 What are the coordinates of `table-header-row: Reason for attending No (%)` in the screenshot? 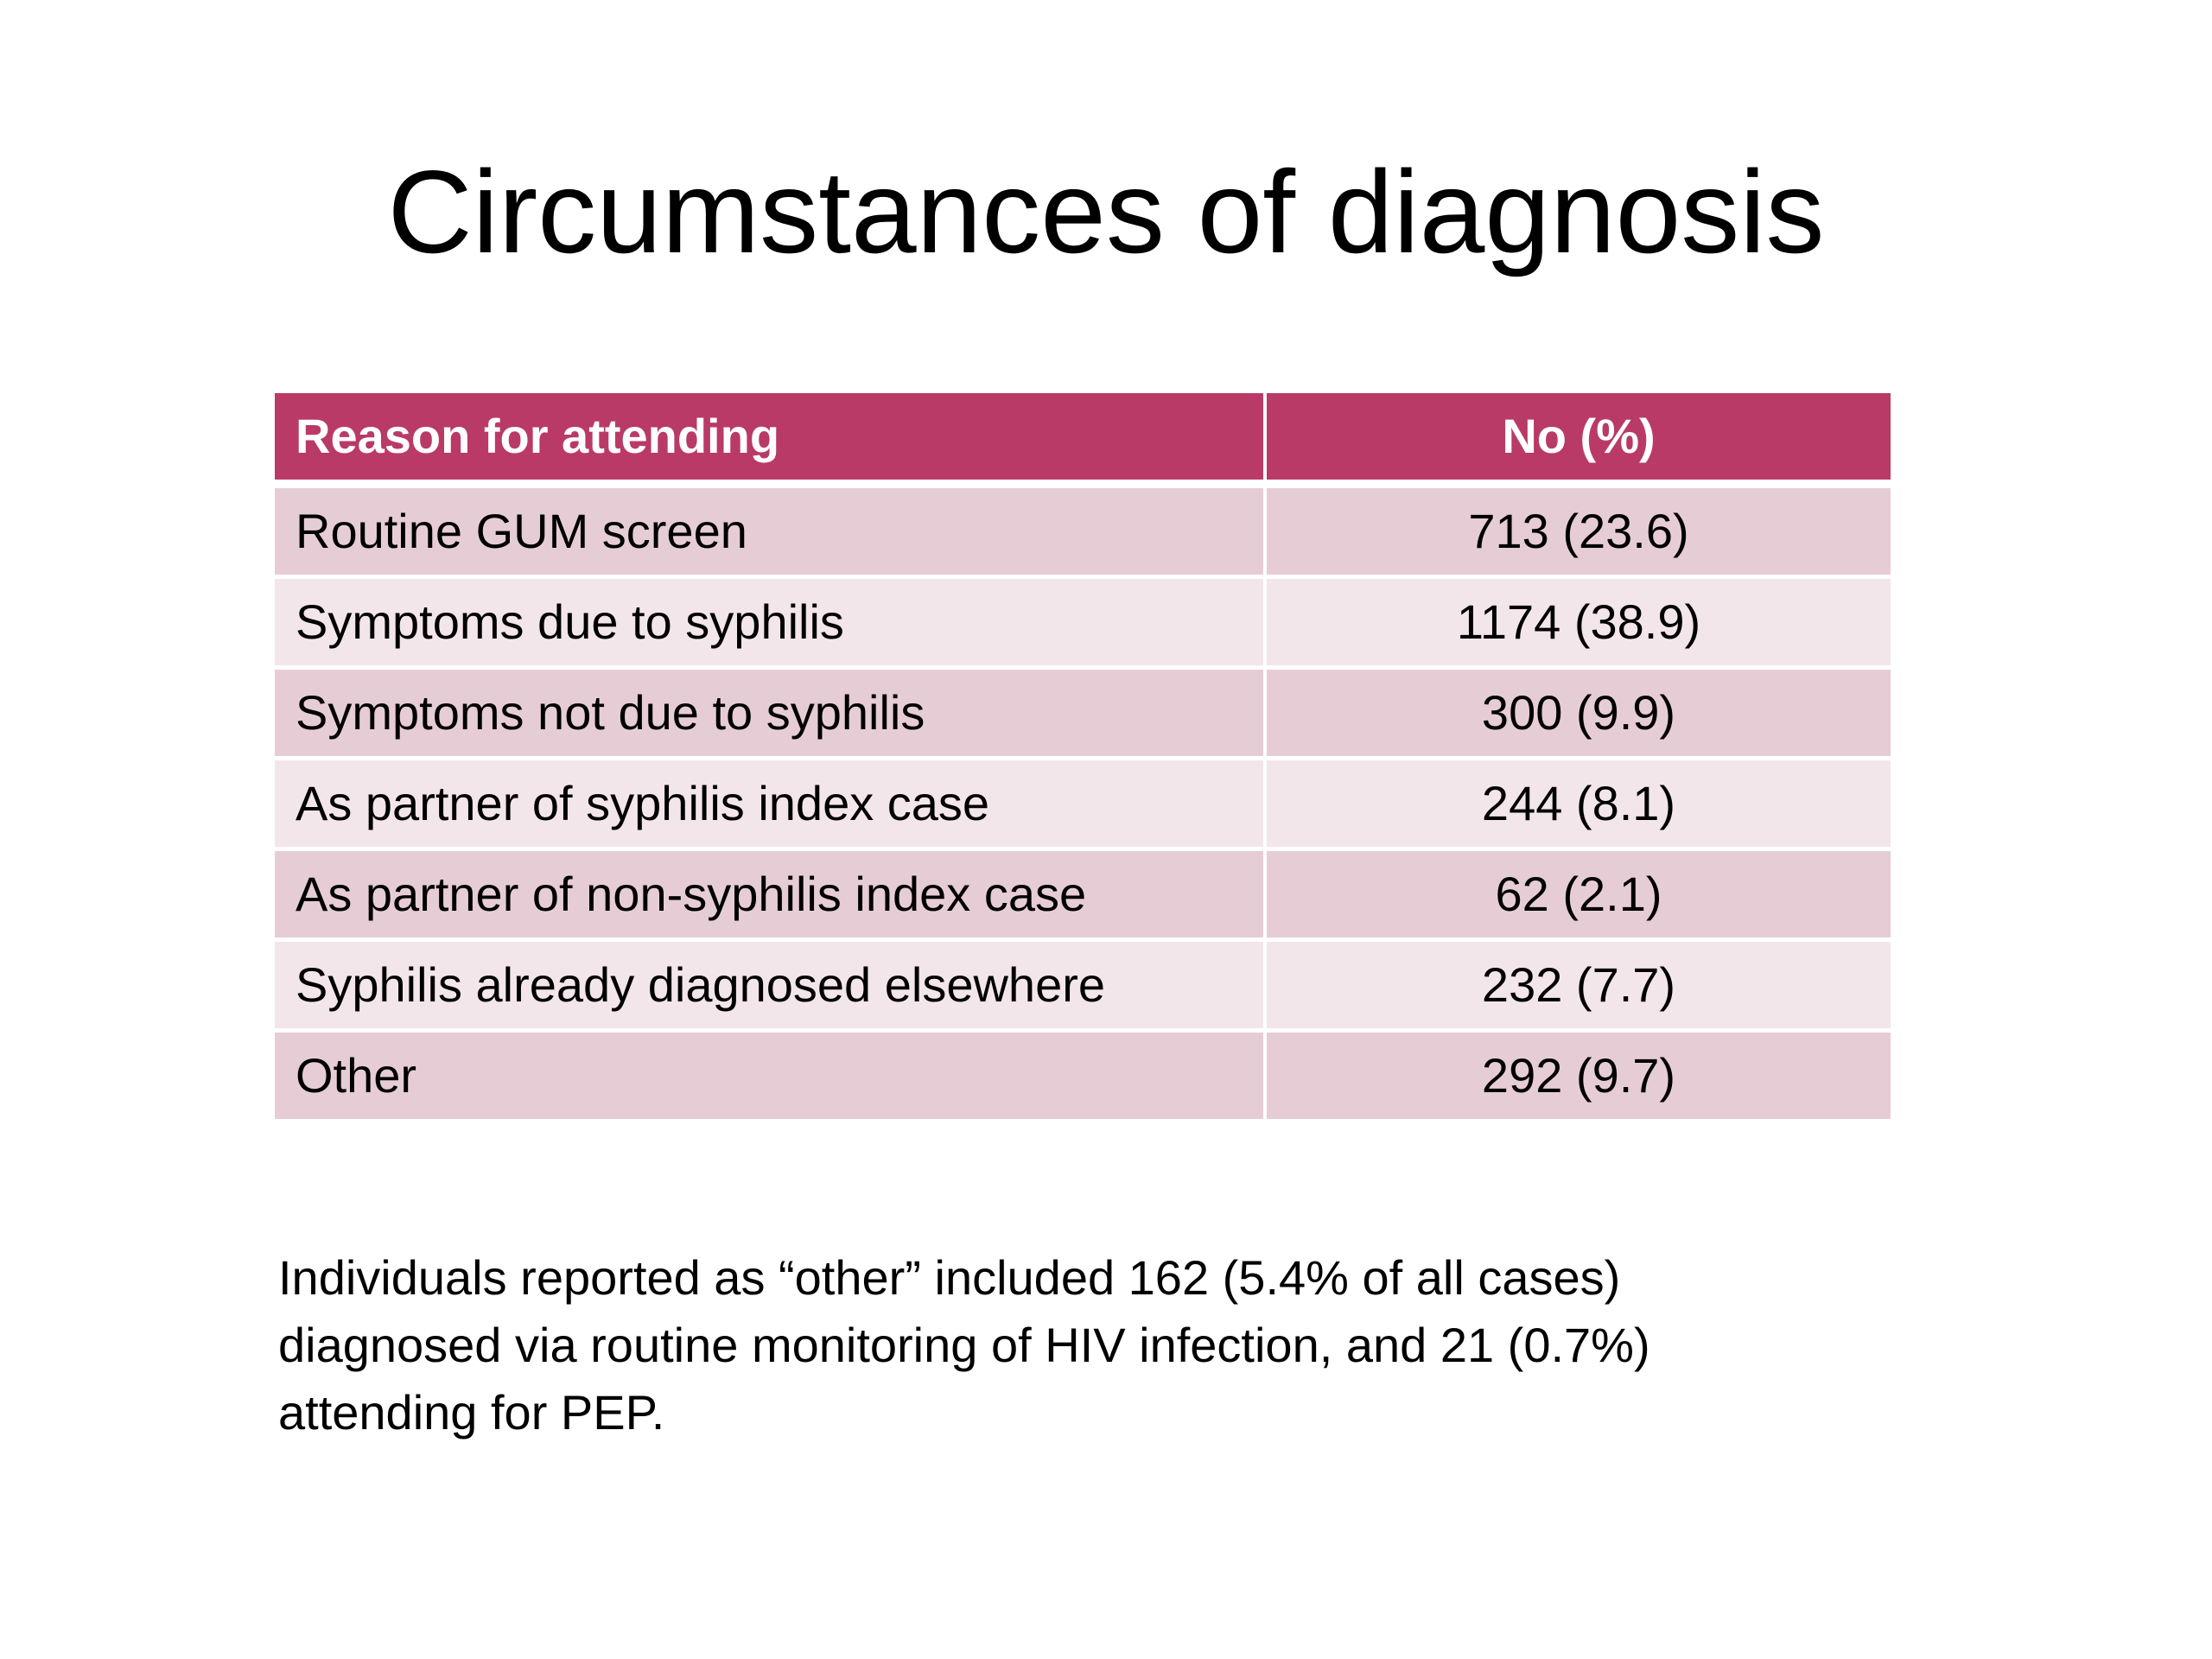 It's located at (1083, 440).